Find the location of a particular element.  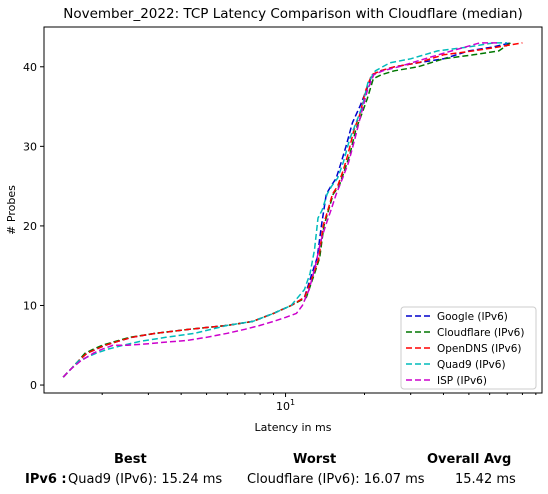

worst-value: Cloudflare (IPv6): 16.07 ms is located at coordinates (336, 479).